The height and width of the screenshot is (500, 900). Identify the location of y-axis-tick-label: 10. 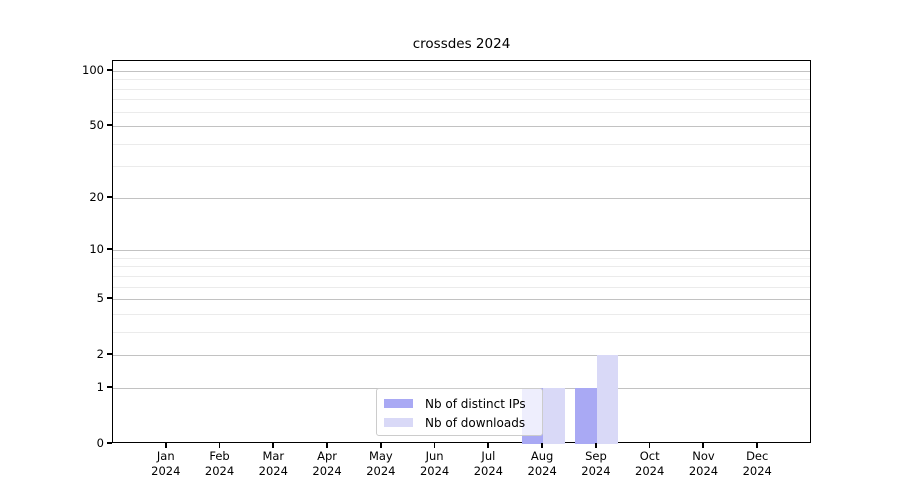
(96, 249).